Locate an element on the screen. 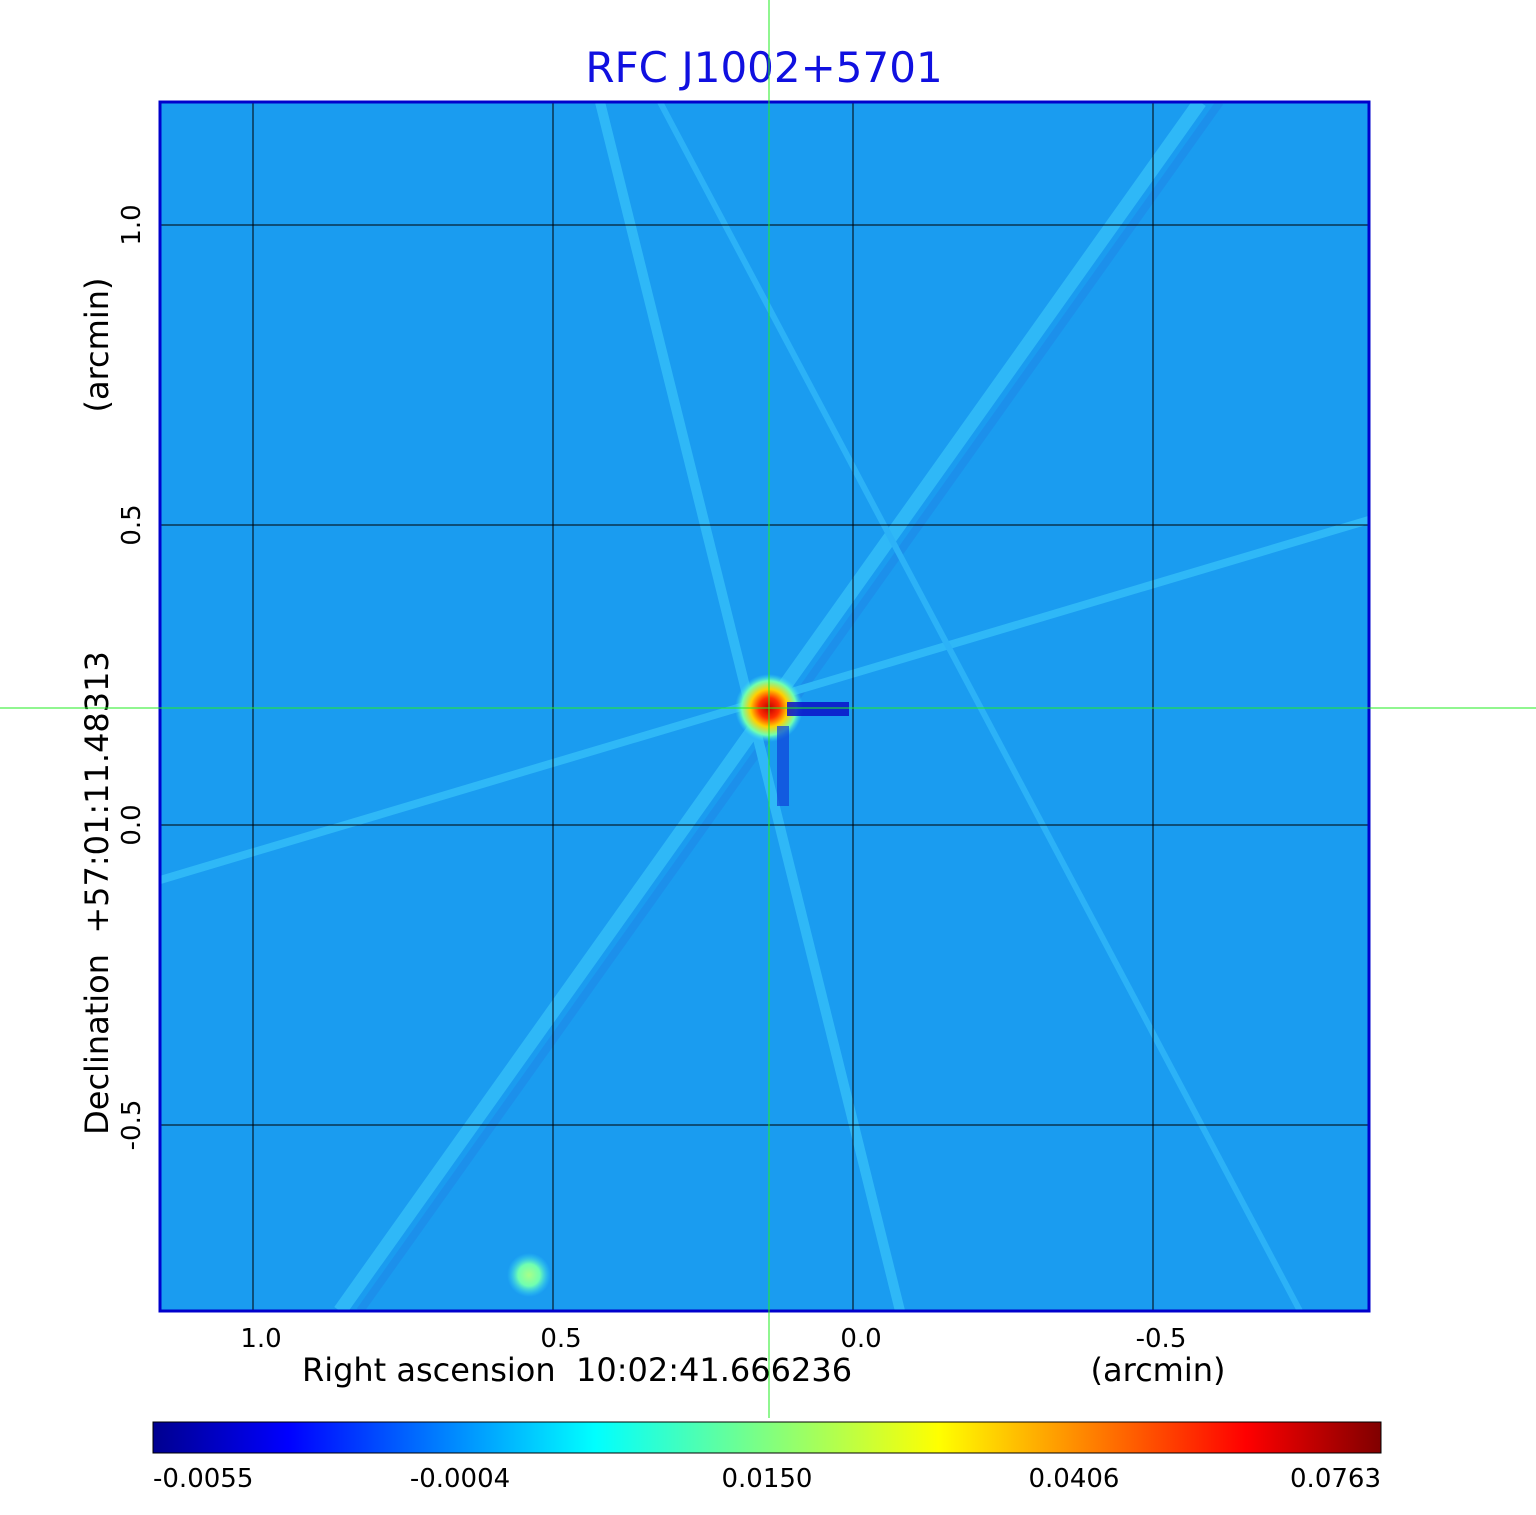 The image size is (1536, 1515). chart-title: RFC J1002+5701 is located at coordinates (763, 67).